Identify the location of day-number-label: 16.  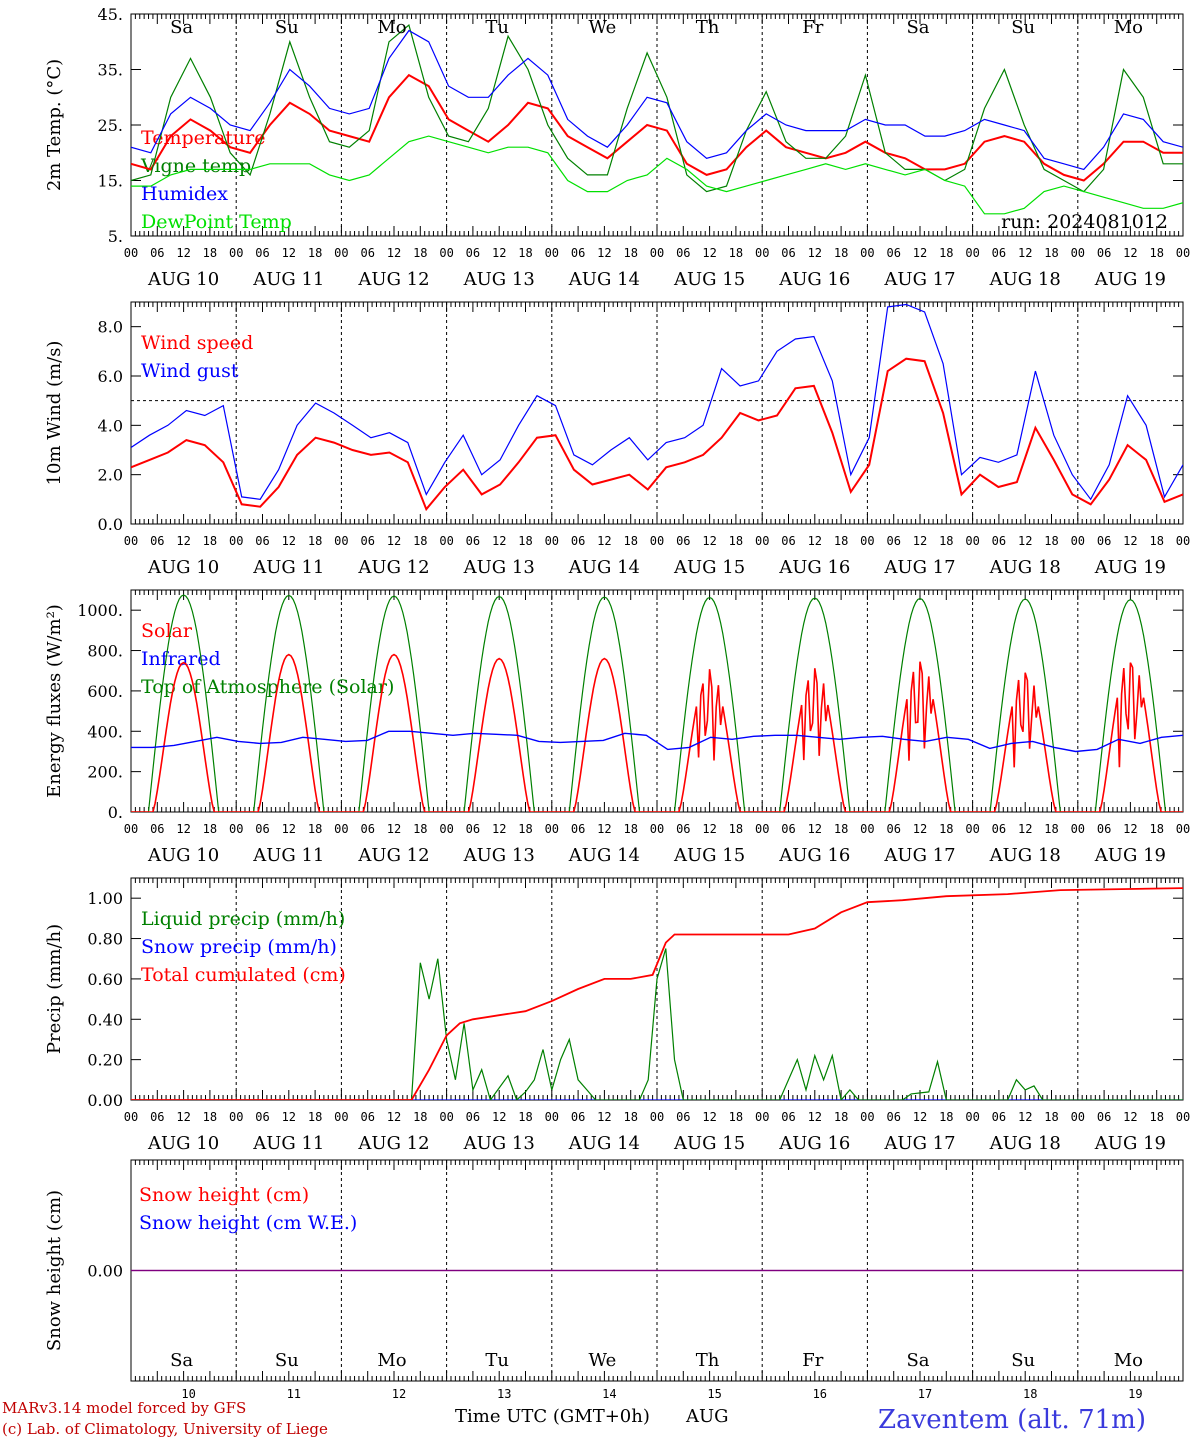
(820, 1394).